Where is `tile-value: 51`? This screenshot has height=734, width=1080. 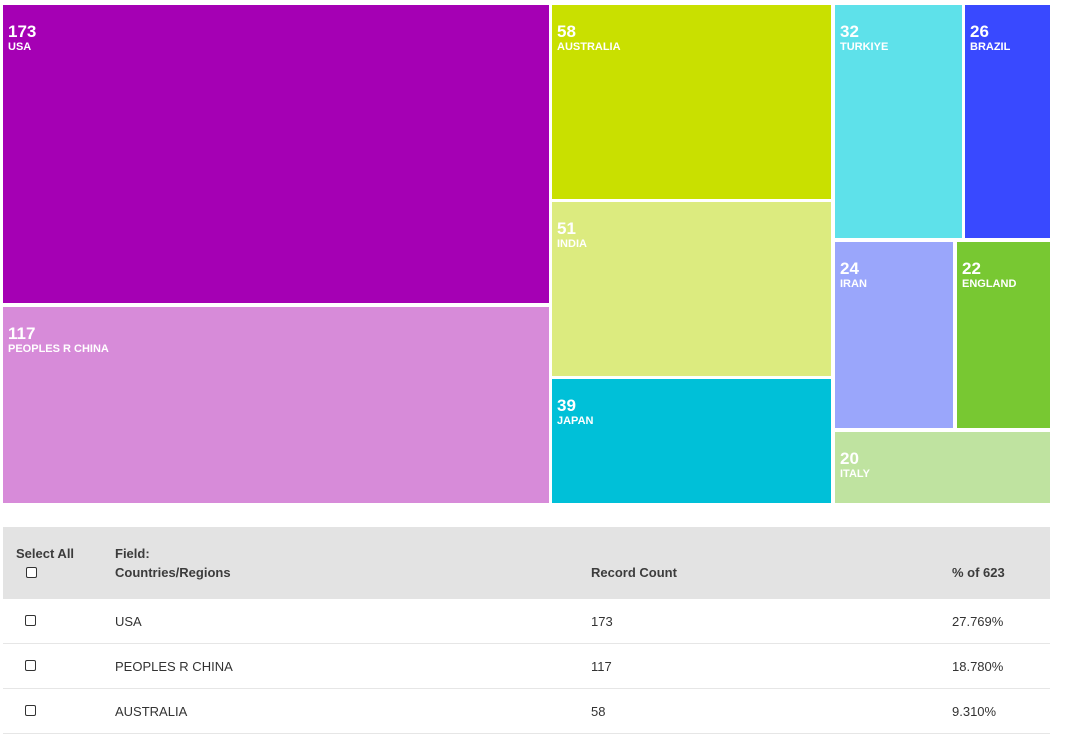
tile-value: 51 is located at coordinates (566, 228).